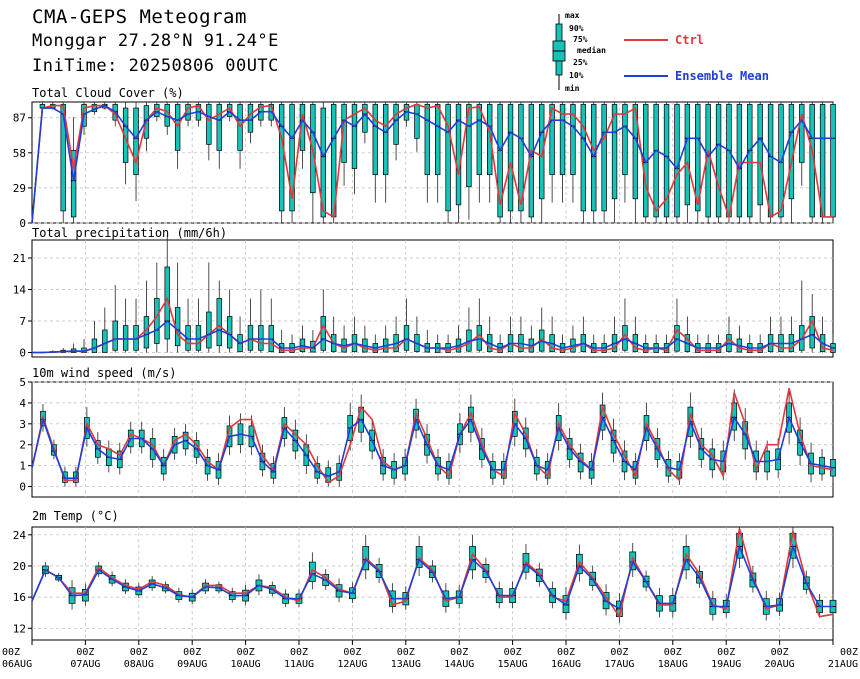 The height and width of the screenshot is (679, 860). What do you see at coordinates (20, 290) in the screenshot?
I see `y-tick-label: 14` at bounding box center [20, 290].